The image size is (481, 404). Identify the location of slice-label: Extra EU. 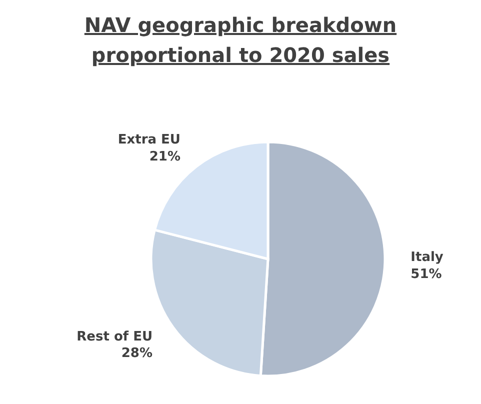
(149, 140).